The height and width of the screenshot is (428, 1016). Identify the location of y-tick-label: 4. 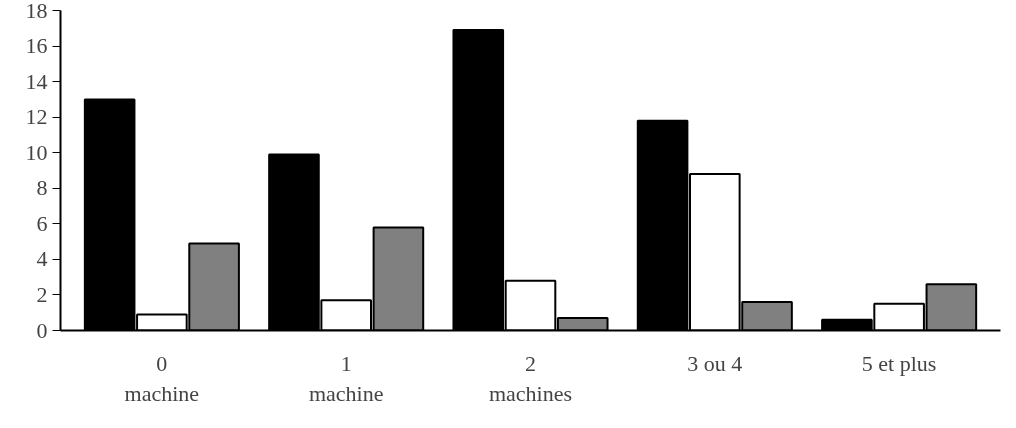
(42, 259).